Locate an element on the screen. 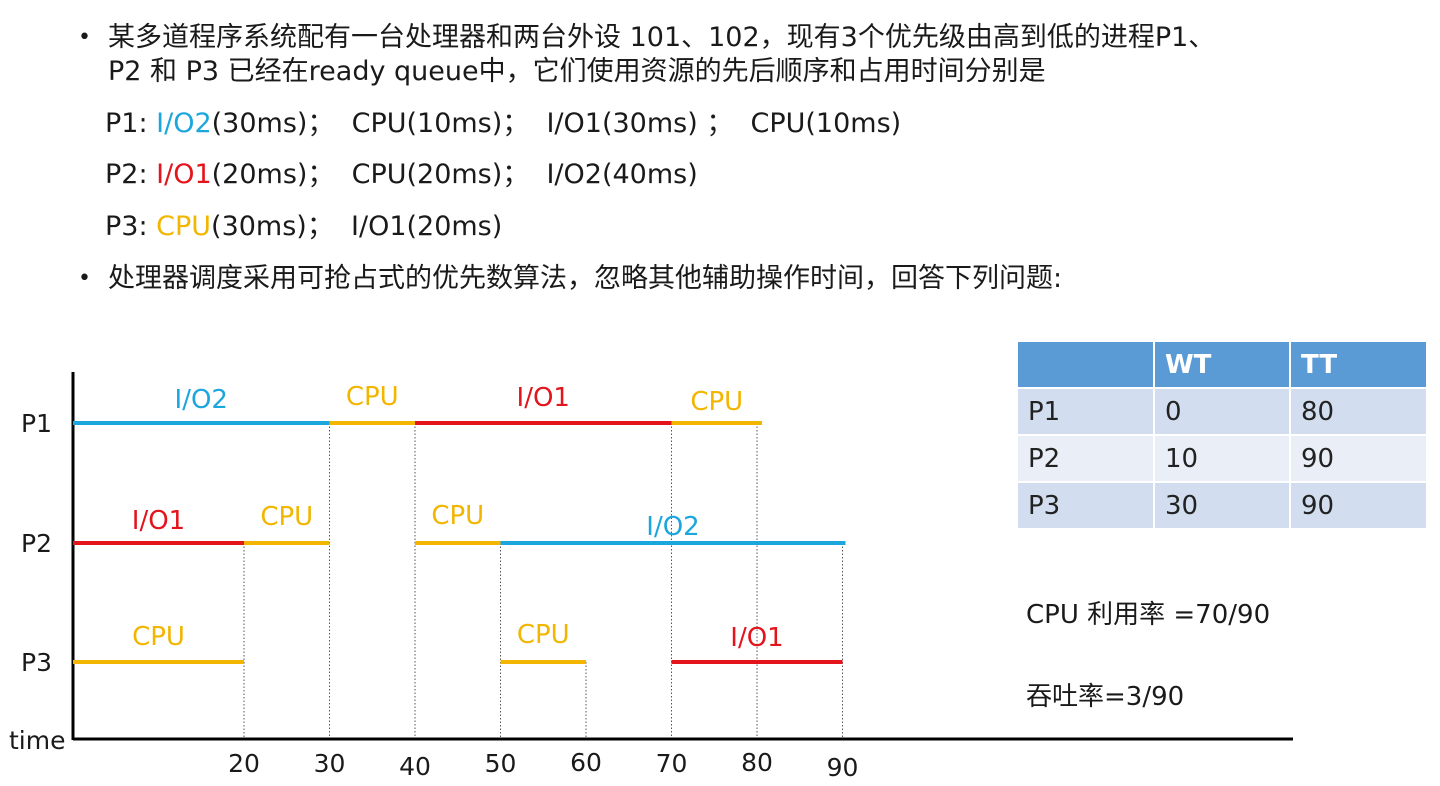 This screenshot has height=786, width=1440. table-header-row: WT TT is located at coordinates (1222, 364).